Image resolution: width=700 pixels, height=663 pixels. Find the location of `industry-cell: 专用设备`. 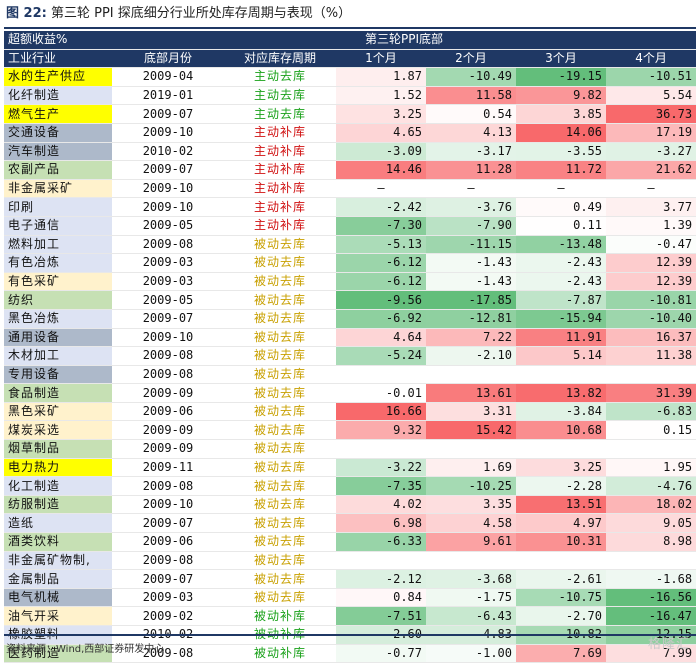

industry-cell: 专用设备 is located at coordinates (58, 375).